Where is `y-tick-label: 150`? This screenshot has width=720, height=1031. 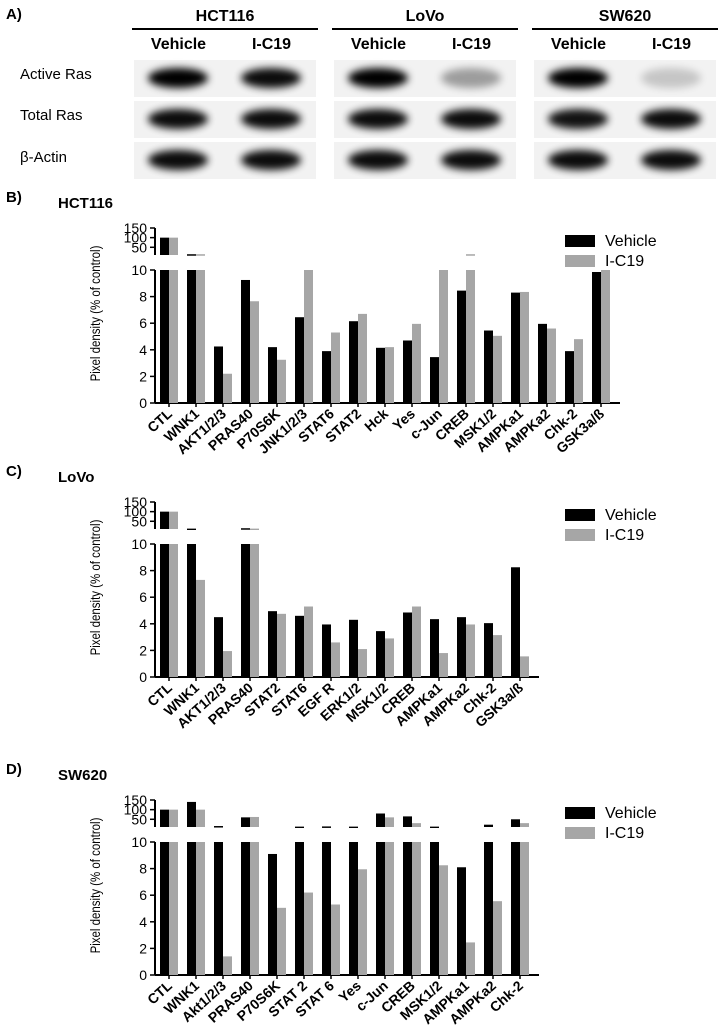
y-tick-label: 150 is located at coordinates (136, 502).